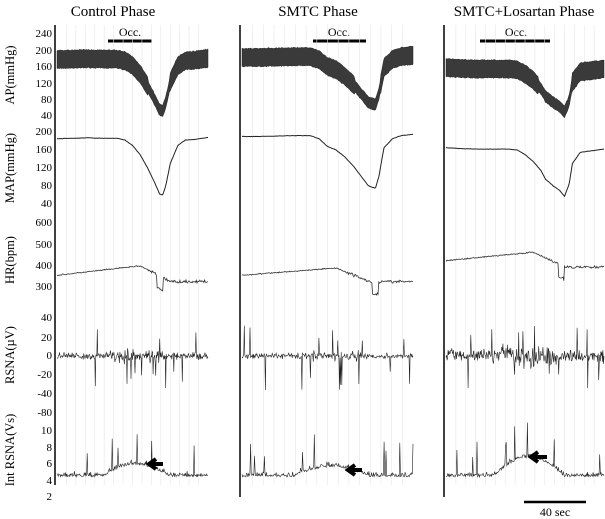  Describe the element at coordinates (44, 223) in the screenshot. I see `tick-label: 600` at that location.